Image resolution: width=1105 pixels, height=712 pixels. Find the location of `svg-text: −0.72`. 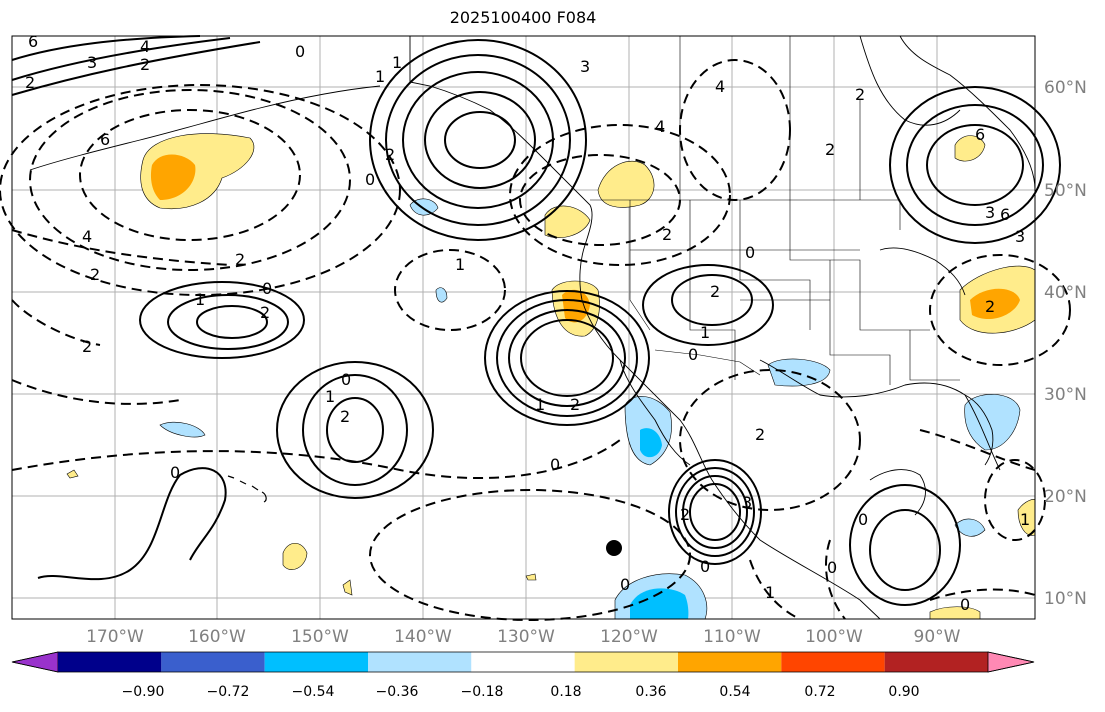

svg-text: −0.72 is located at coordinates (228, 692).